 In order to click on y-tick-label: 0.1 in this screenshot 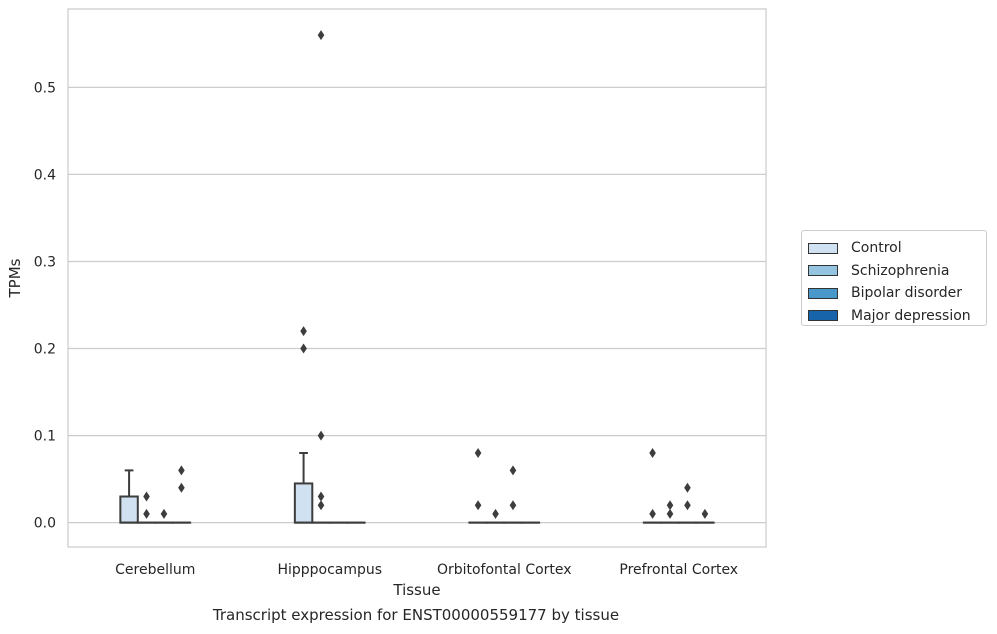, I will do `click(45, 437)`.